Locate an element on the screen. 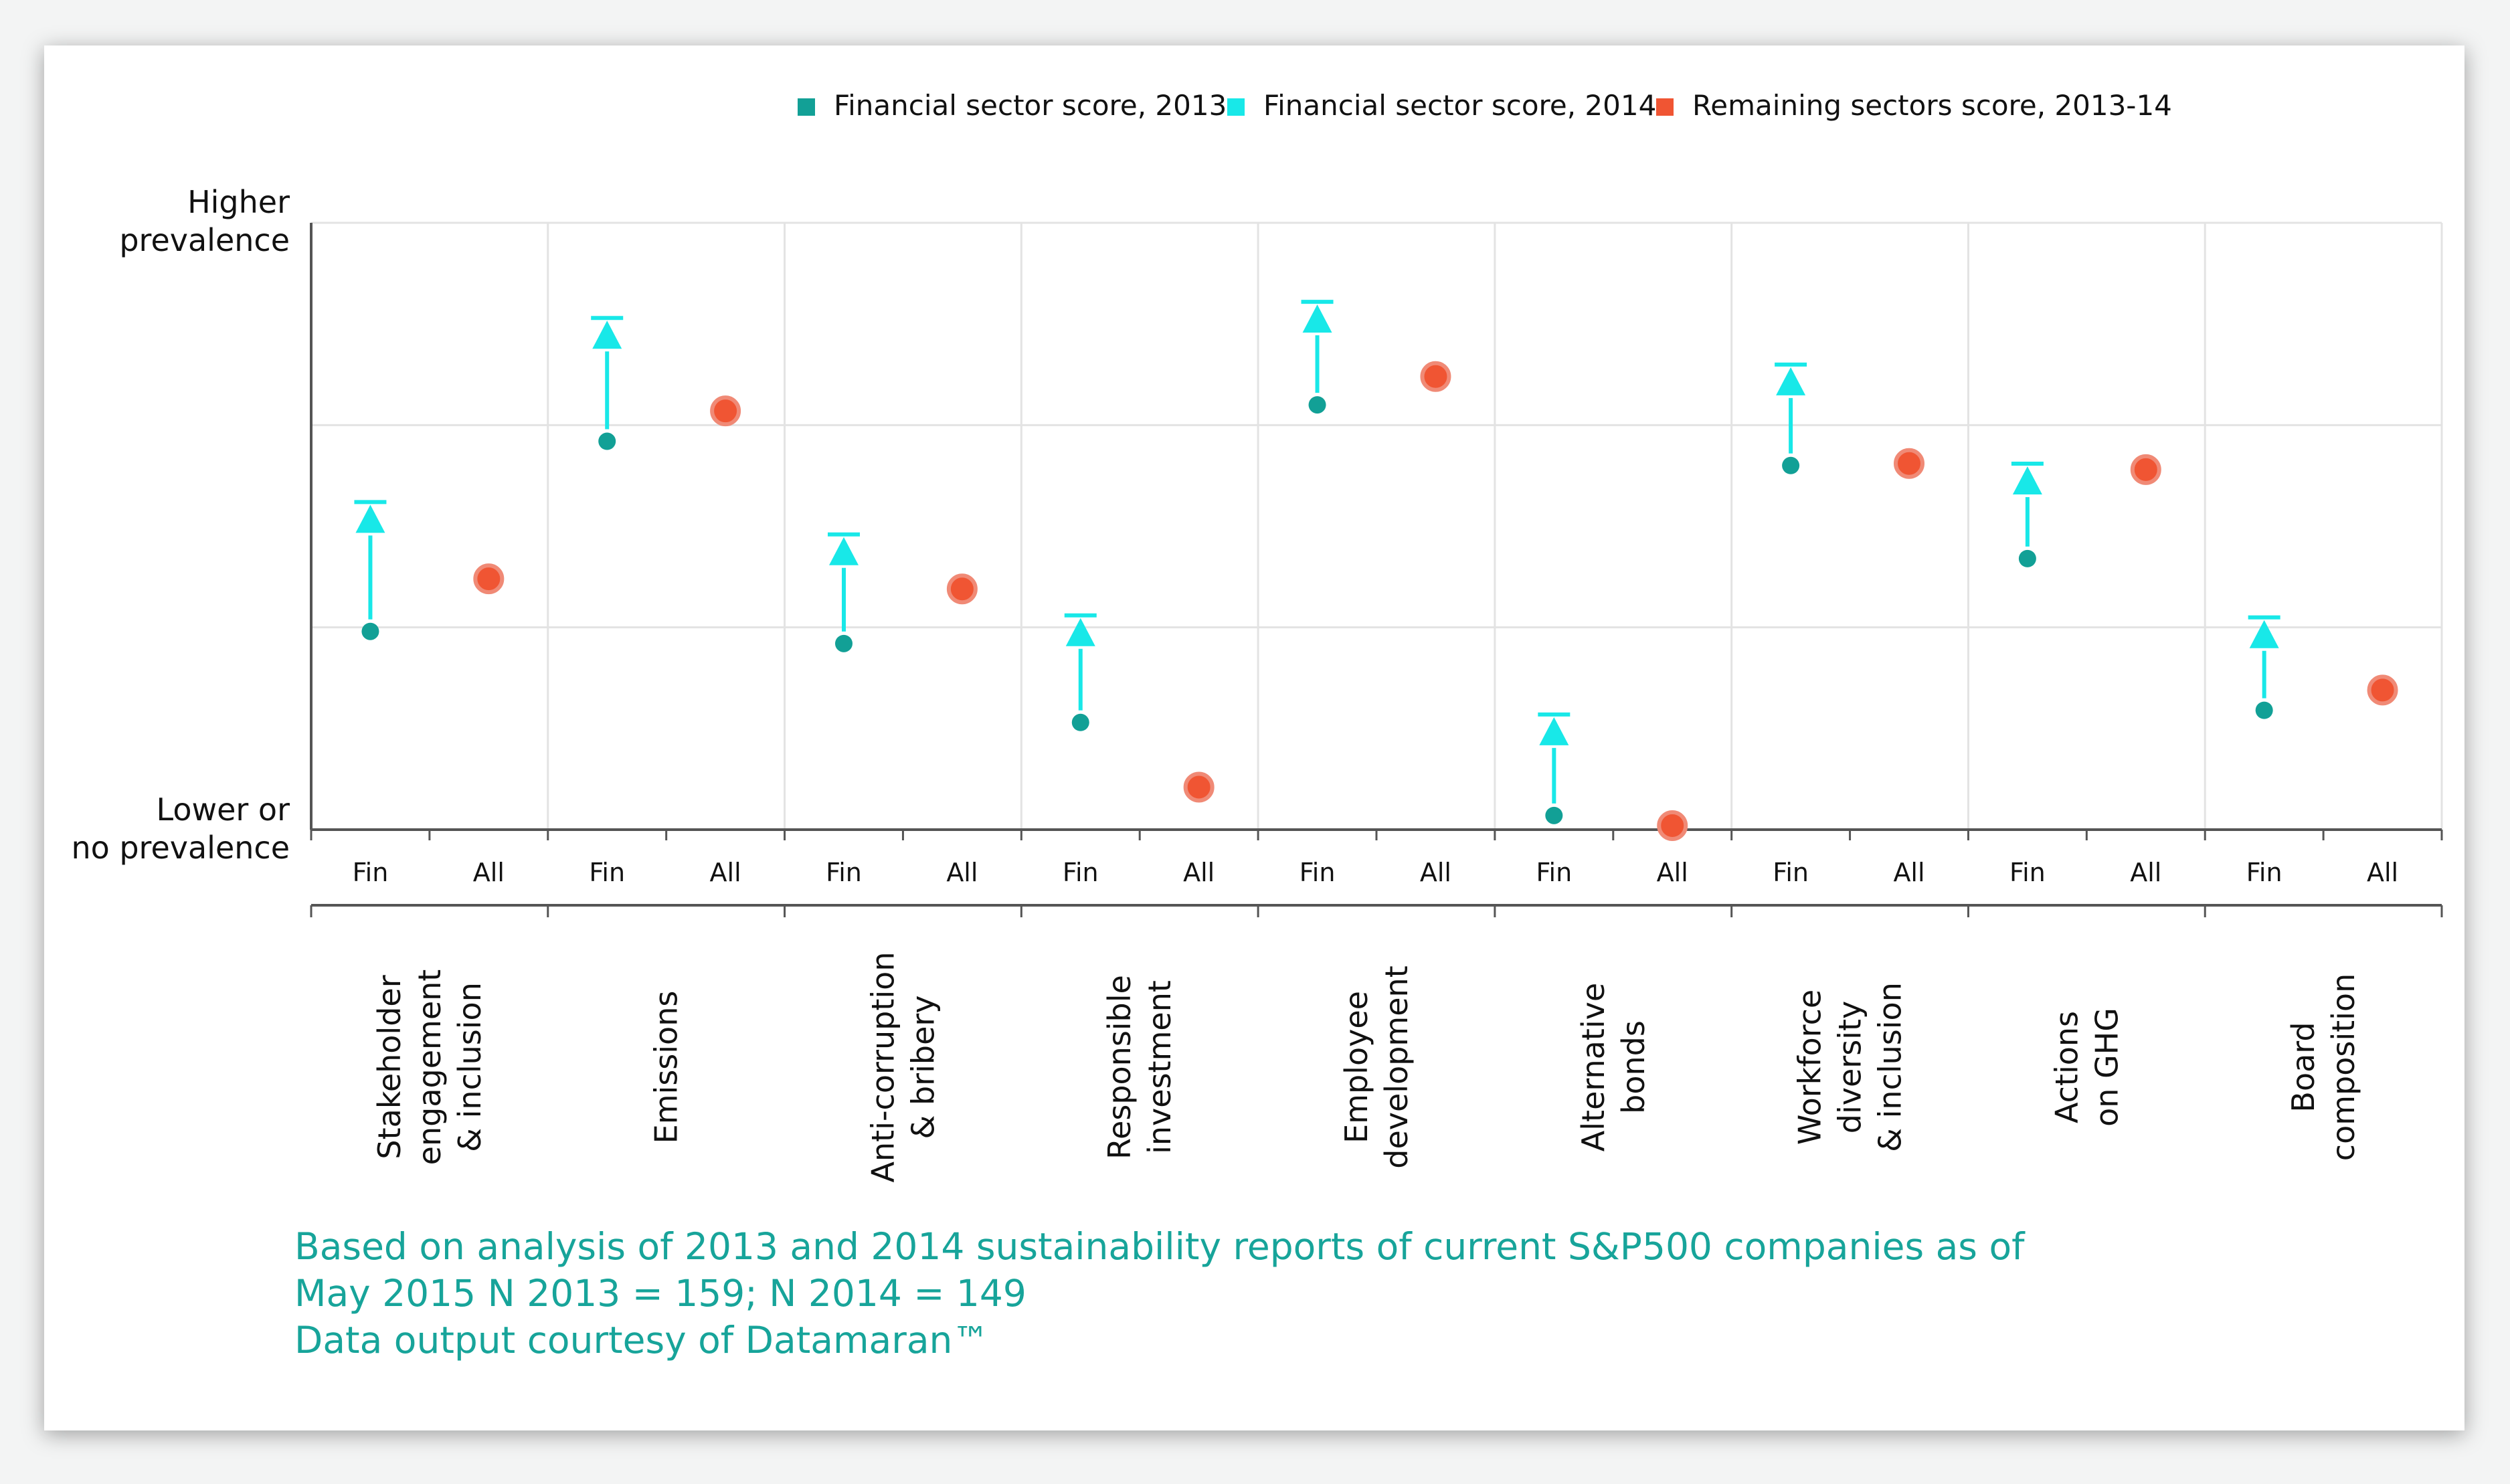 This screenshot has height=1484, width=2510. category-label-line: engagement is located at coordinates (430, 1067).